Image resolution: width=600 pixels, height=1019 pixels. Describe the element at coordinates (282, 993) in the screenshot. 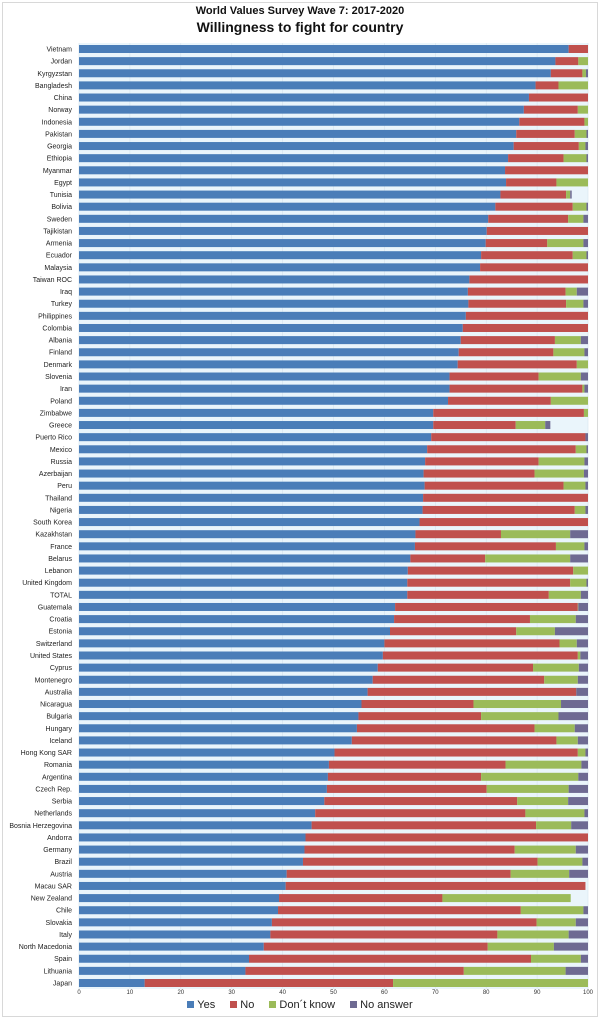

I see `x-tick-label: 40` at that location.